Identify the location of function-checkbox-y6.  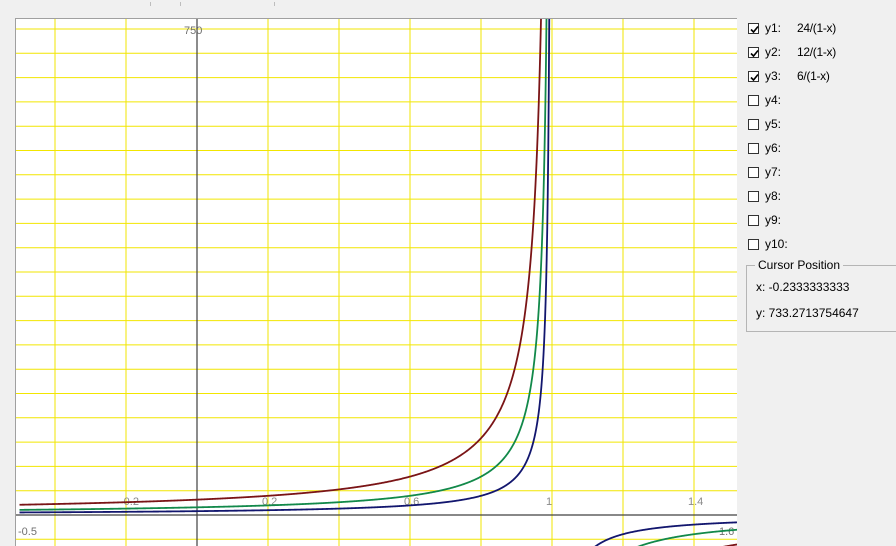
(753, 148).